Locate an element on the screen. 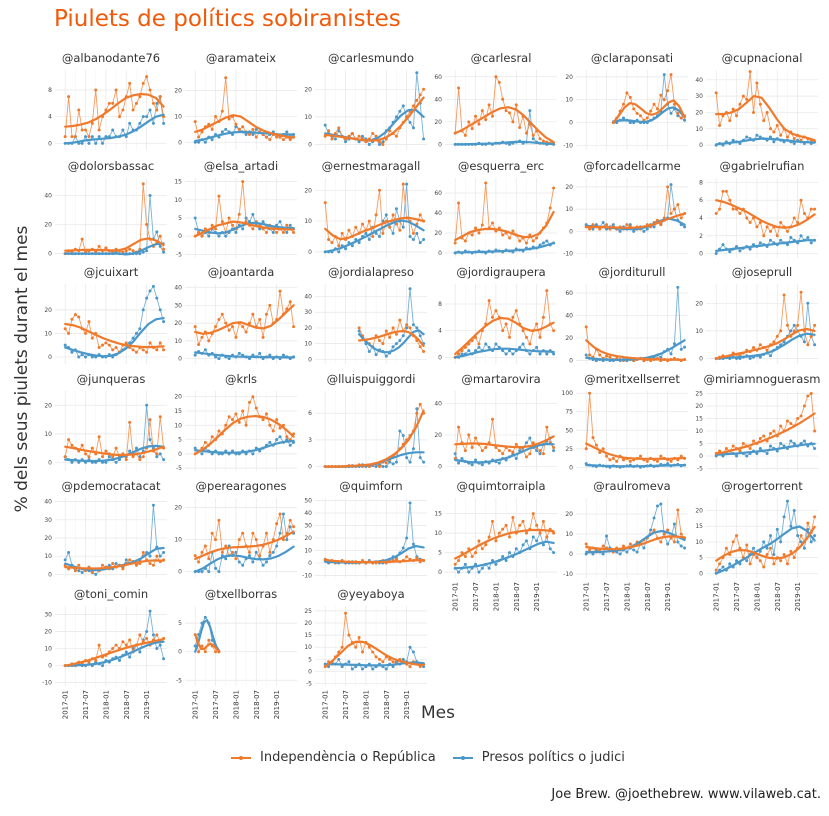 The image size is (829, 816). panel-title: @joantarda is located at coordinates (241, 272).